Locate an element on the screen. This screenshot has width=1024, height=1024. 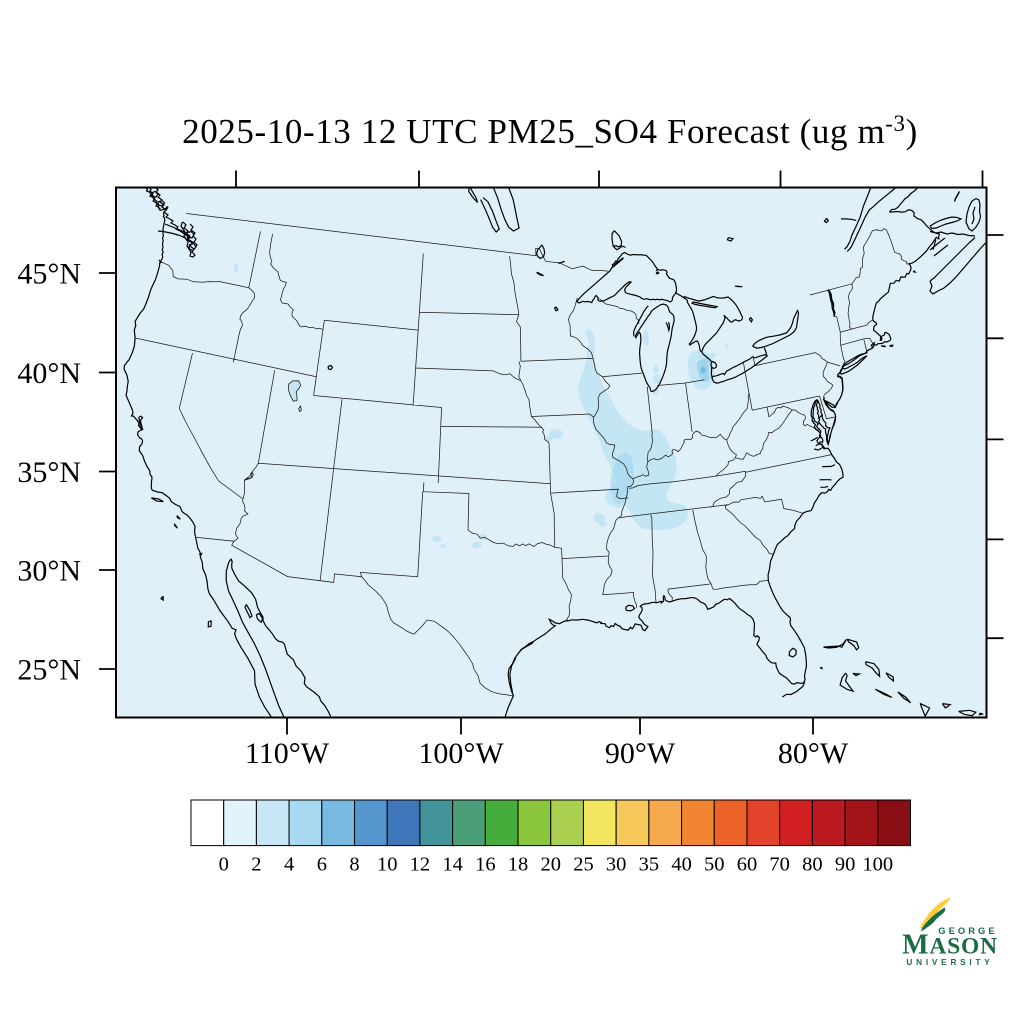
svg-text: 70 is located at coordinates (779, 865).